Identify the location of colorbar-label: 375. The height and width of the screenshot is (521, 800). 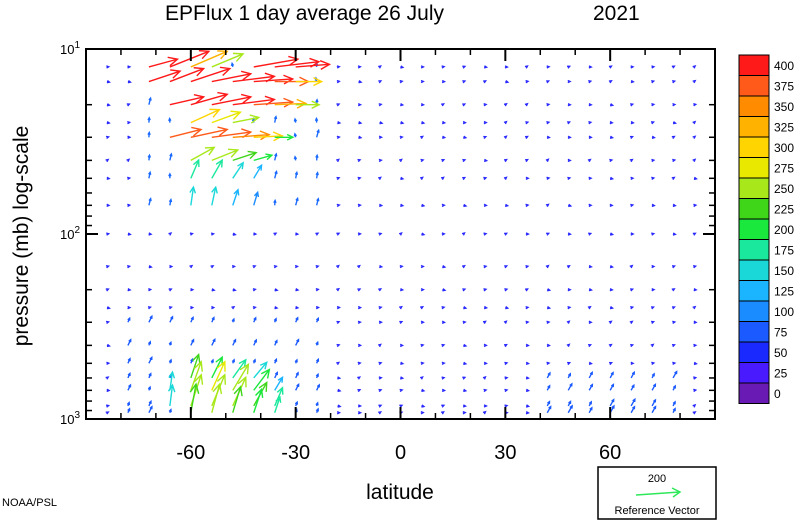
(784, 87).